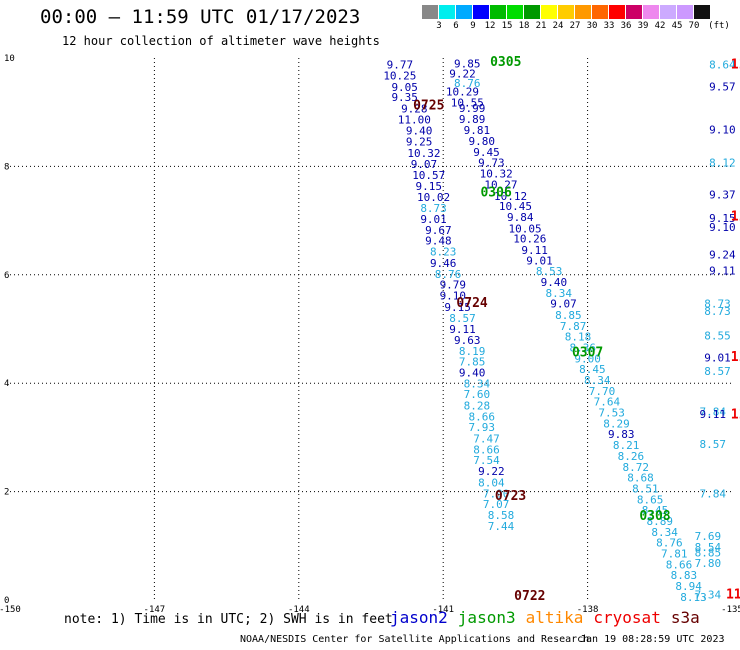 The image size is (740, 650). What do you see at coordinates (524, 26) in the screenshot?
I see `colorbar-tick-label: 18` at bounding box center [524, 26].